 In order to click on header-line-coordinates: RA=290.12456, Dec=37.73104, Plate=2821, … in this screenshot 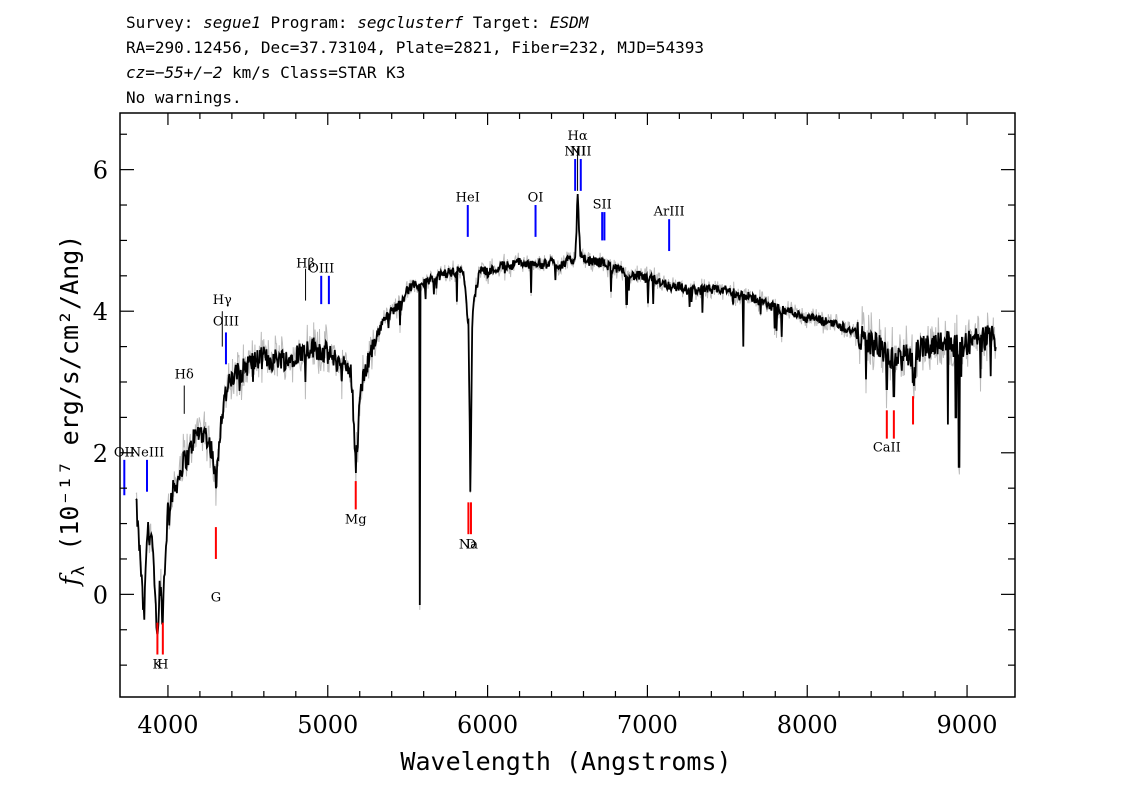, I will do `click(415, 47)`.